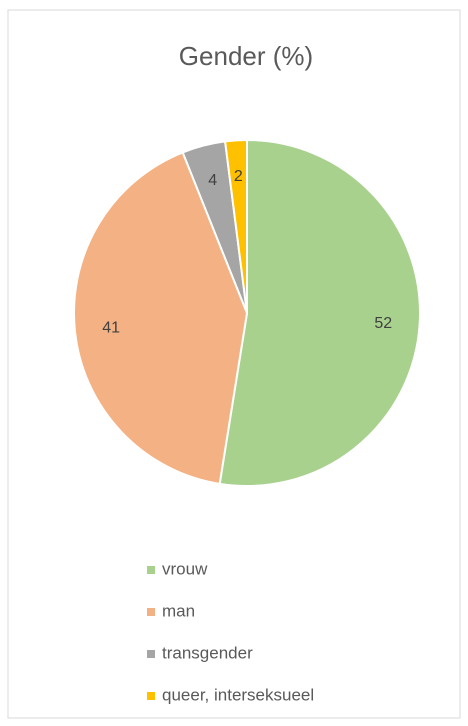  Describe the element at coordinates (235, 226) in the screenshot. I see `pie-slice` at that location.